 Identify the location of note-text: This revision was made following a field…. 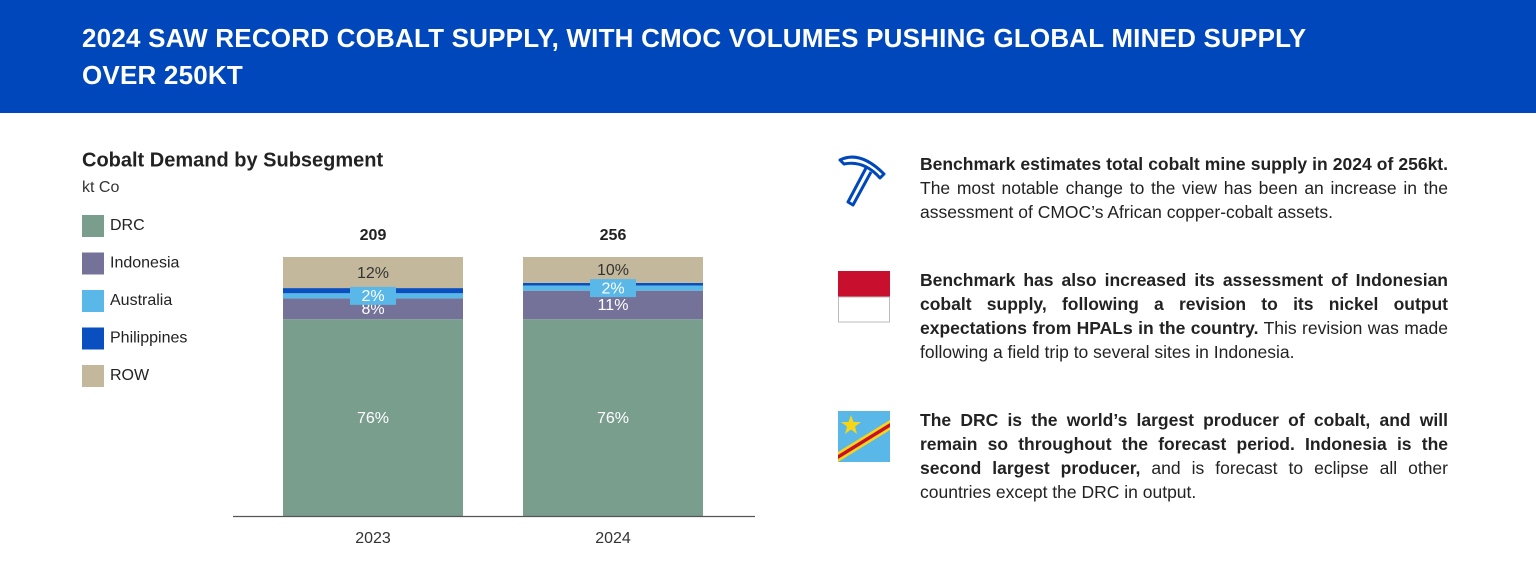
(1184, 340).